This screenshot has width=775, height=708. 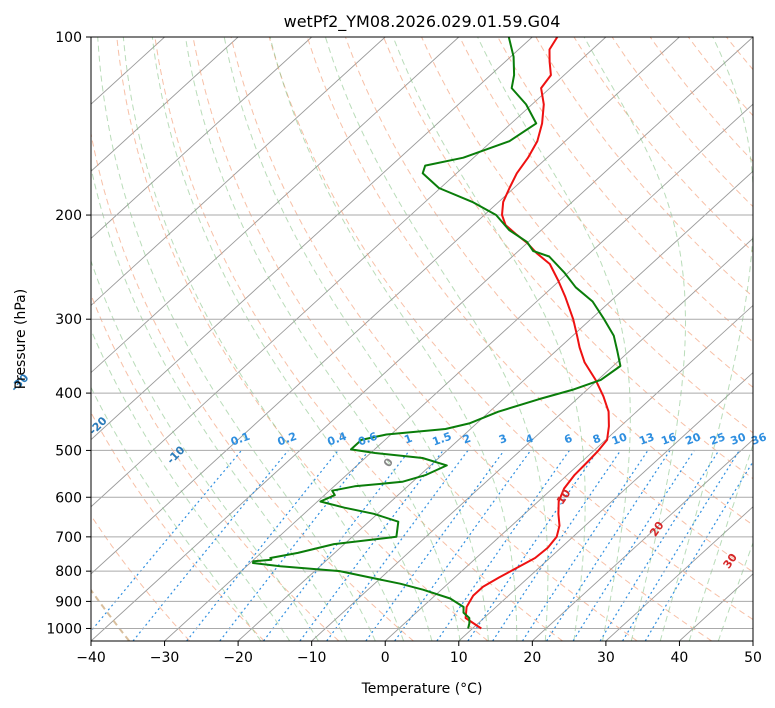 I want to click on x-tick-label: −40, so click(x=91, y=658).